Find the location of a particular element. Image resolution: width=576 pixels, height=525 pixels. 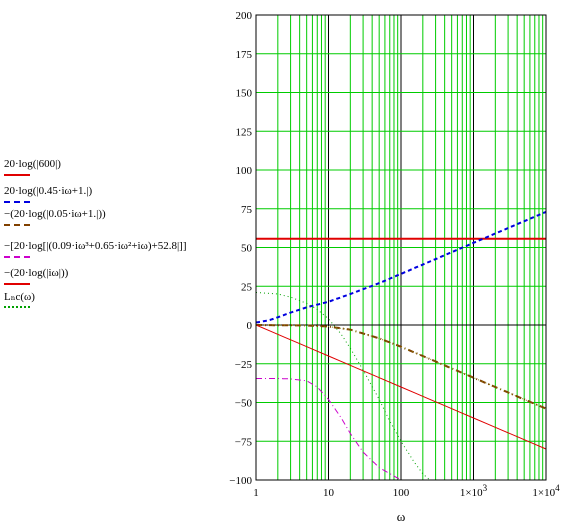

y-tick-label: 75 is located at coordinates (247, 210).